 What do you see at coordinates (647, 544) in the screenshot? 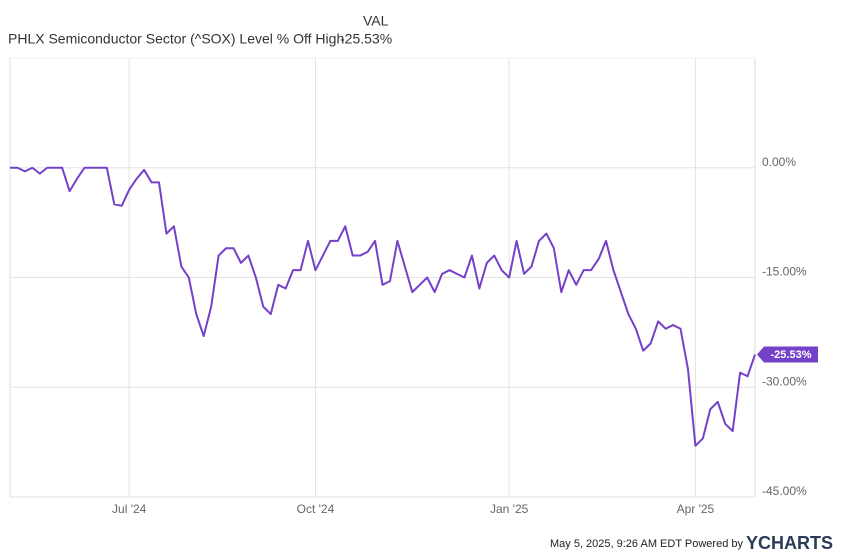
I see `footer-timestamp: May 5, 2025, 9:26 AM EDT Powered by` at bounding box center [647, 544].